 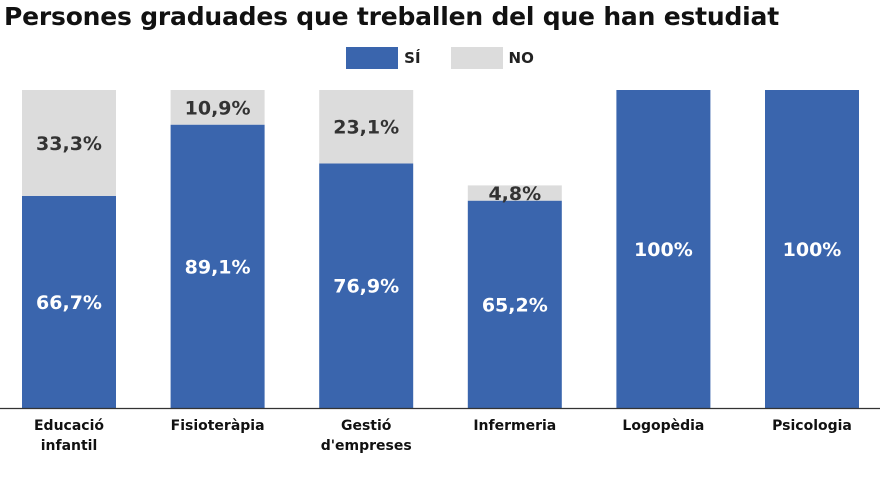 I want to click on data-label-no-1: 10,9%, so click(x=218, y=108).